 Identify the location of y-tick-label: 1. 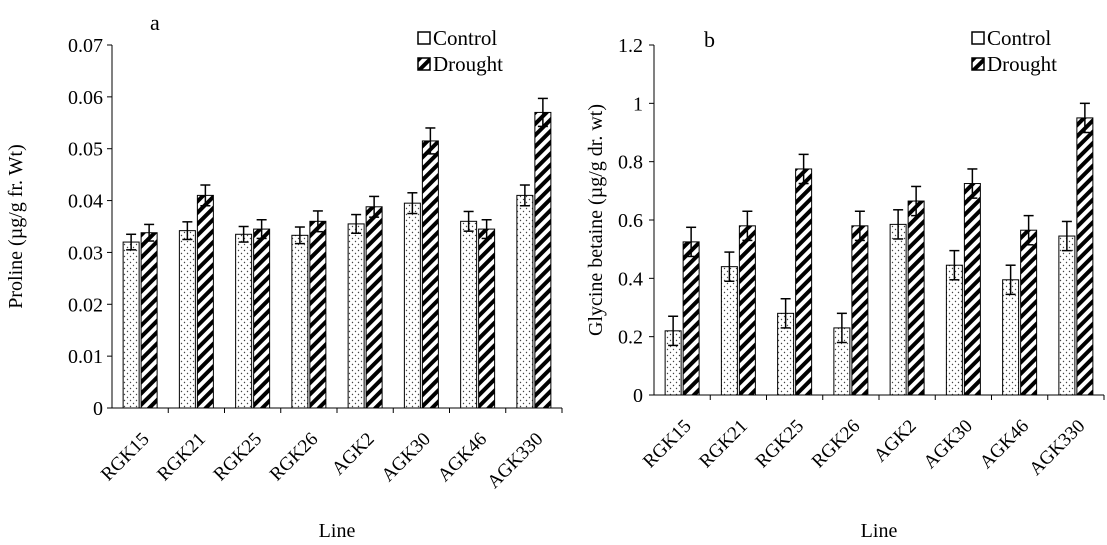
(638, 104).